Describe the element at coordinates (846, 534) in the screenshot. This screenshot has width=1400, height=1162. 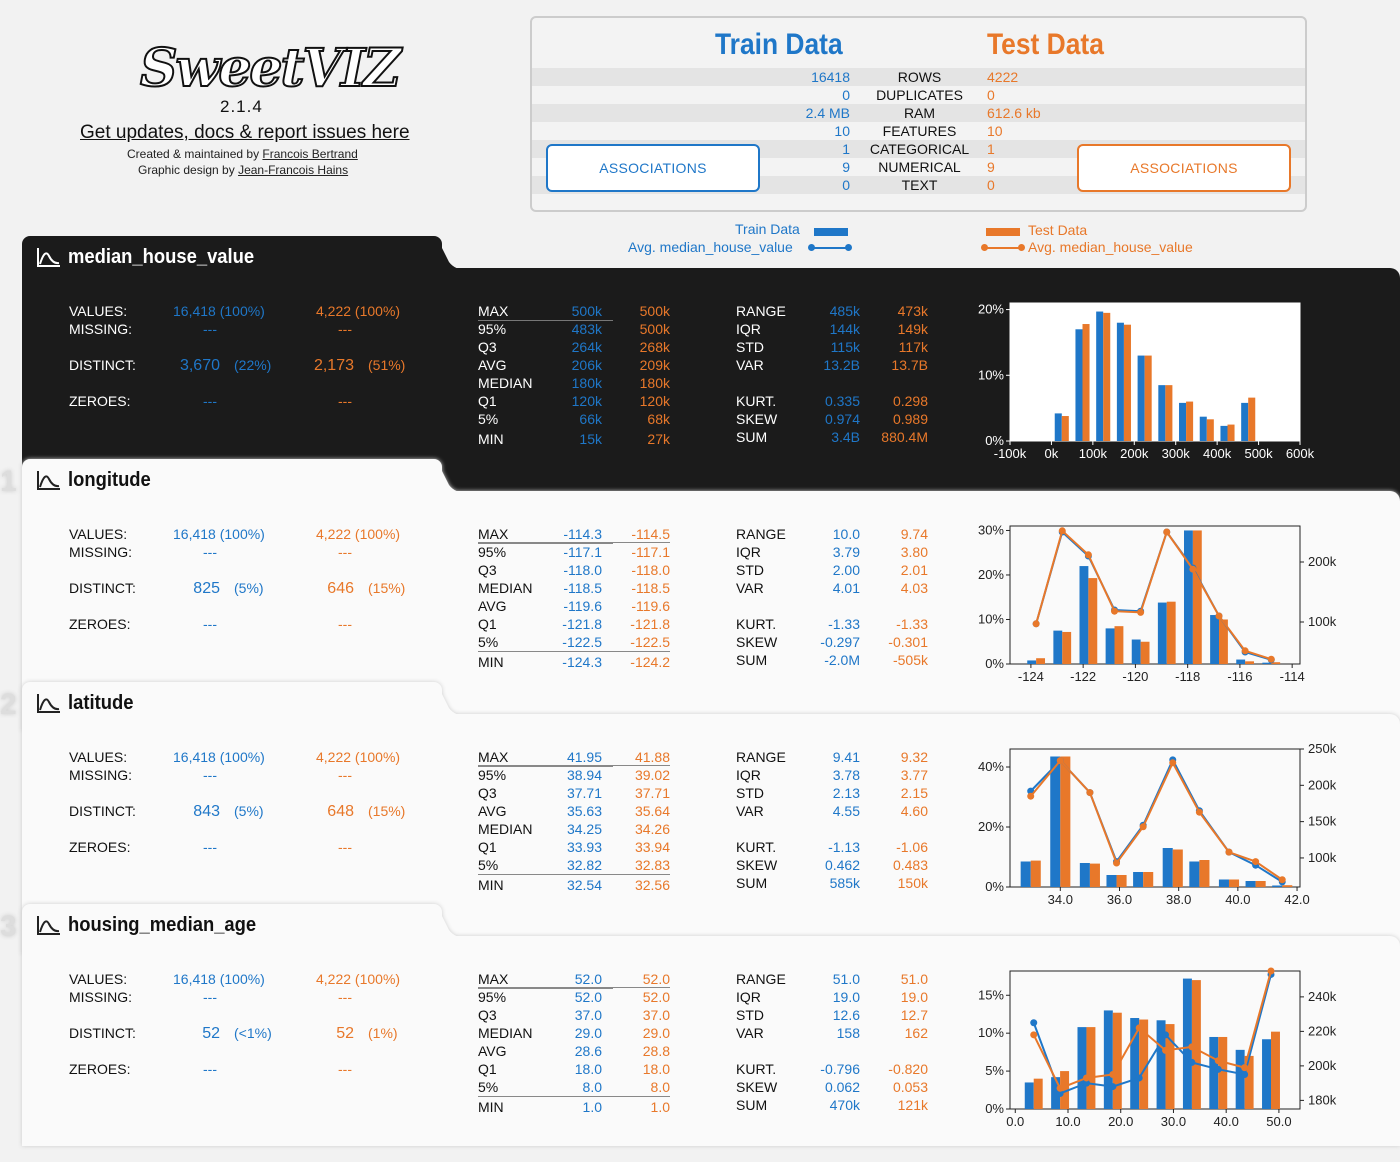
I see `dispersion-train: 10.0` at that location.